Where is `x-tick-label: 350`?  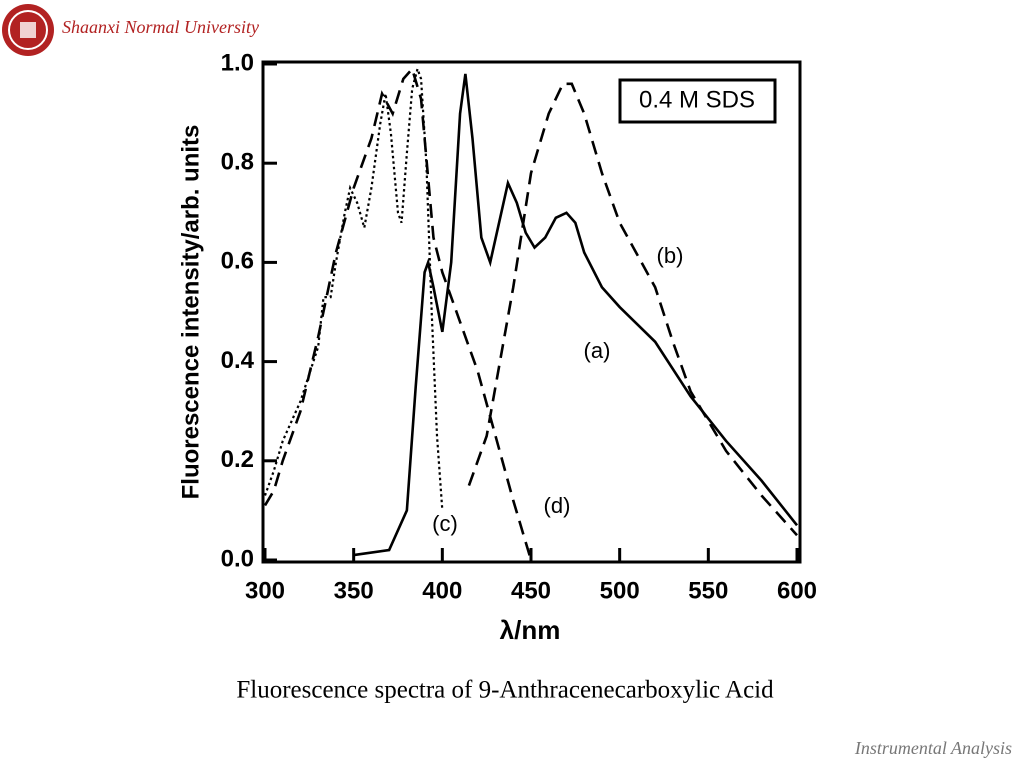 x-tick-label: 350 is located at coordinates (354, 590).